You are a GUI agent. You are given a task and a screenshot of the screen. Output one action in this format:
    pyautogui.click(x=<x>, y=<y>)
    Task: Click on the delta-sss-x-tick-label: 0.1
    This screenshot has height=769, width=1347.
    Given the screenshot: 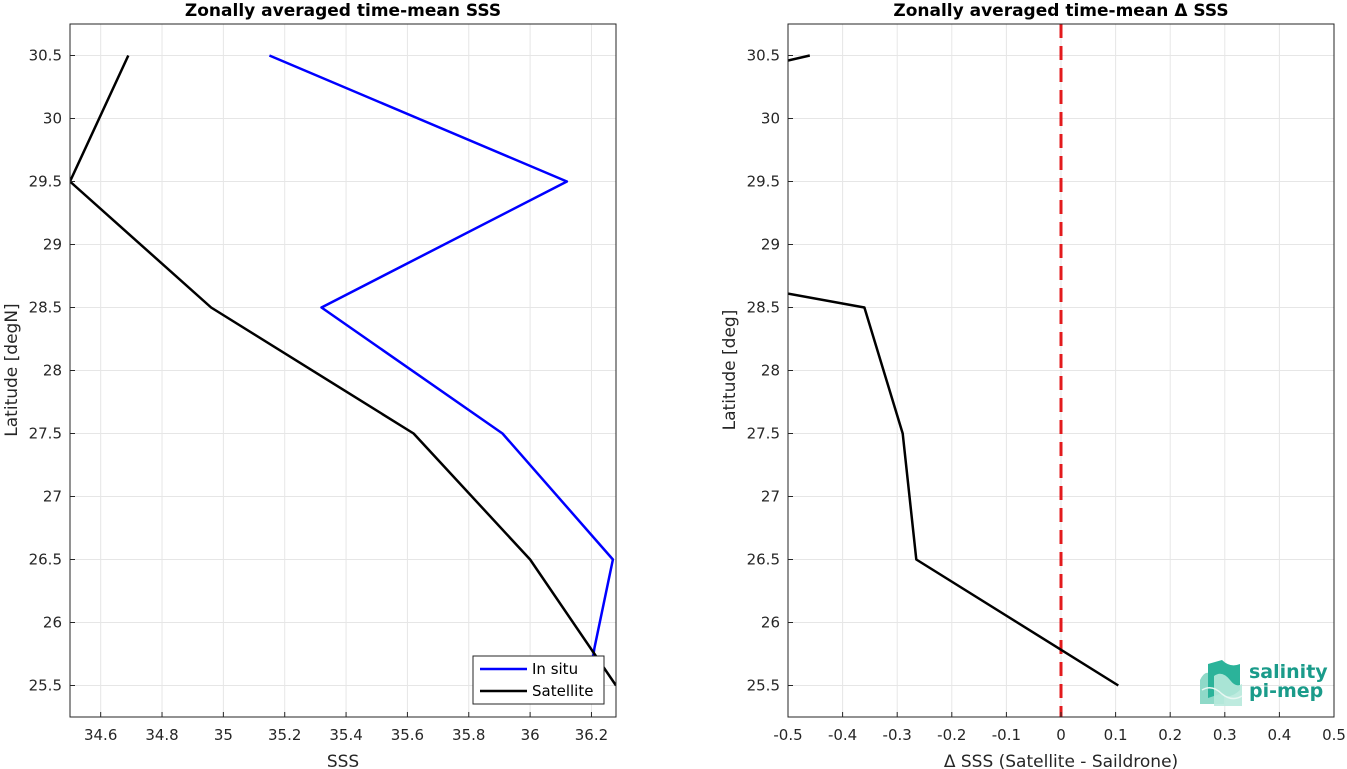 What is the action you would take?
    pyautogui.click(x=1116, y=735)
    